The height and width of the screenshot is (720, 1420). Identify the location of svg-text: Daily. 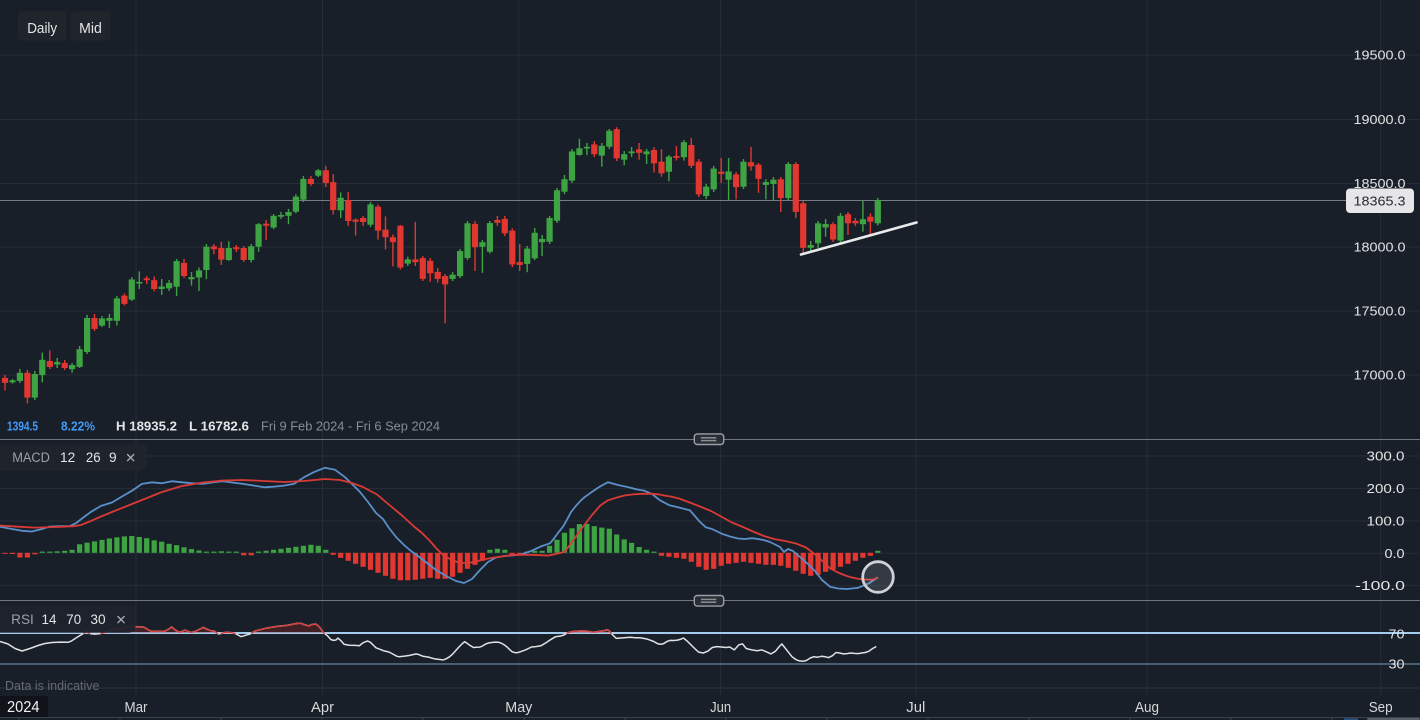
(42, 29).